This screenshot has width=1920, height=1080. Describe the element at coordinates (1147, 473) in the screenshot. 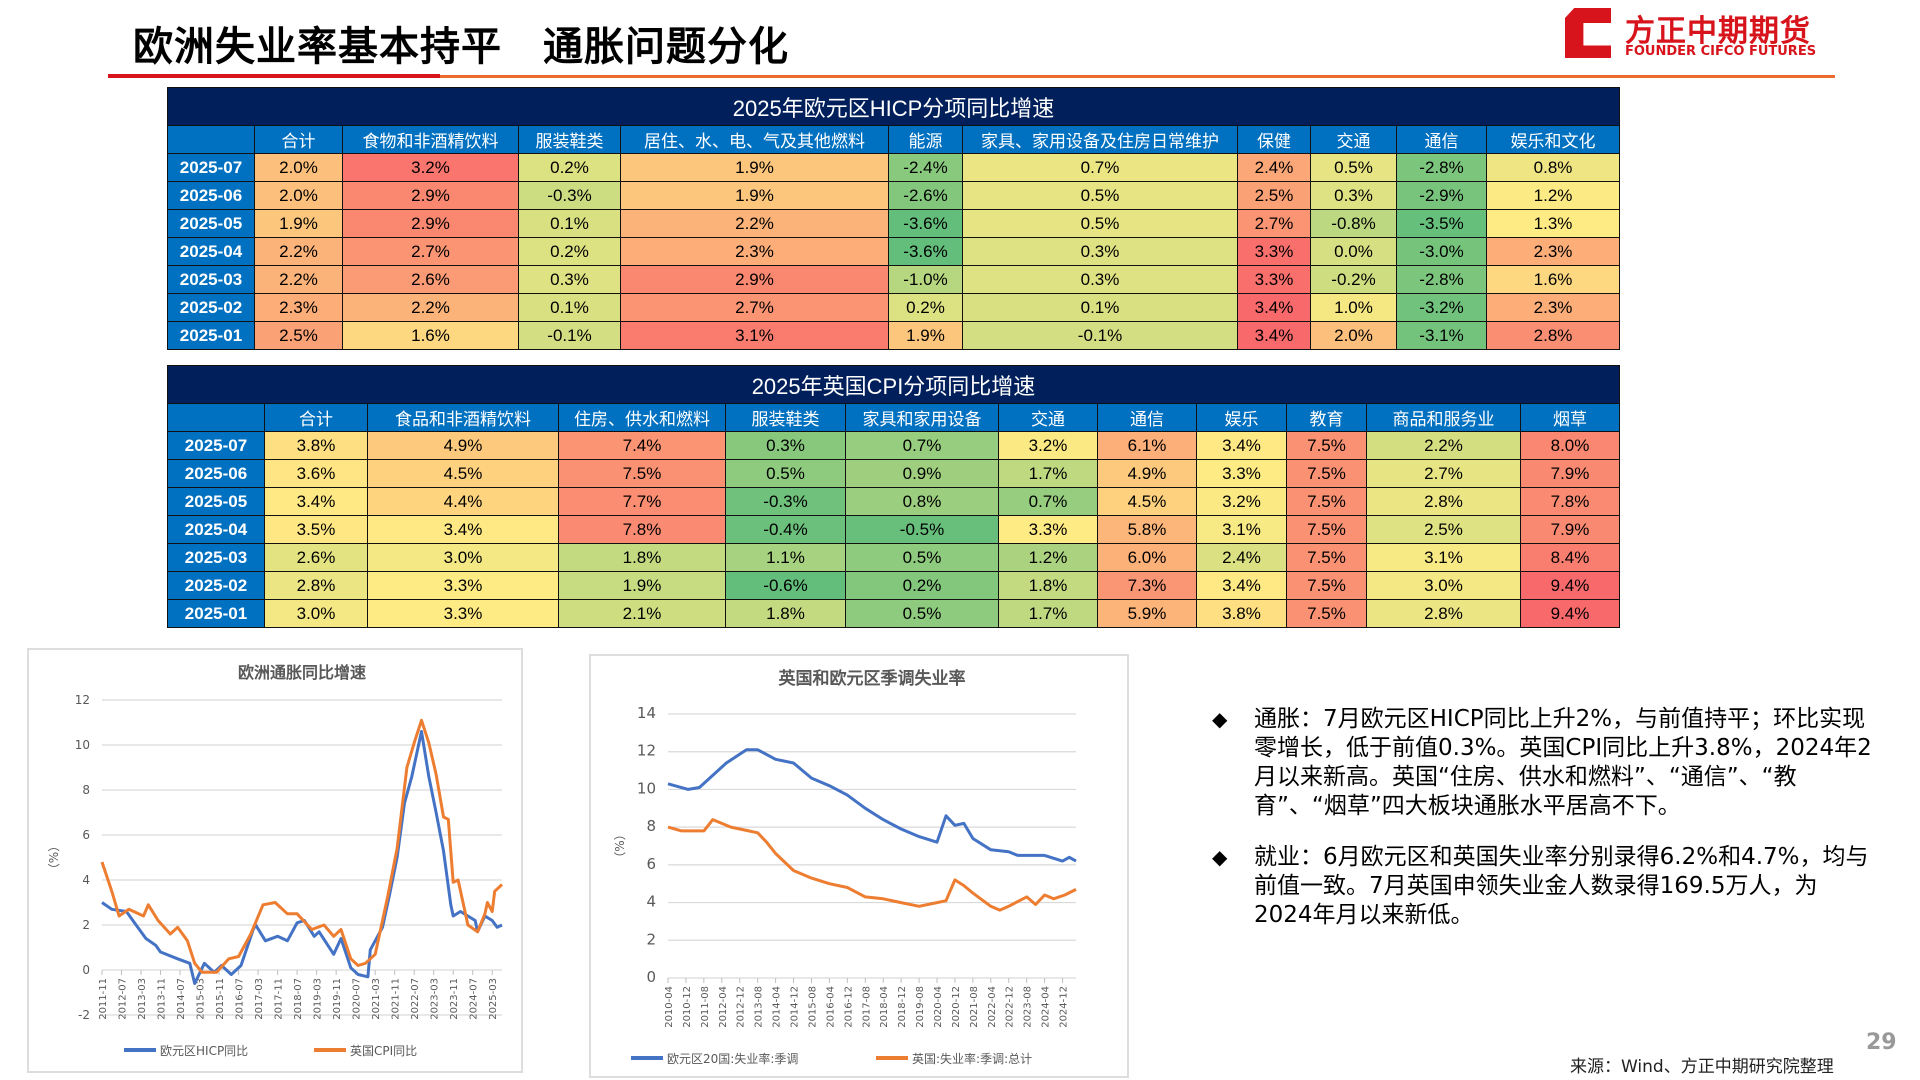

I see `table-cell: 4.9%` at that location.